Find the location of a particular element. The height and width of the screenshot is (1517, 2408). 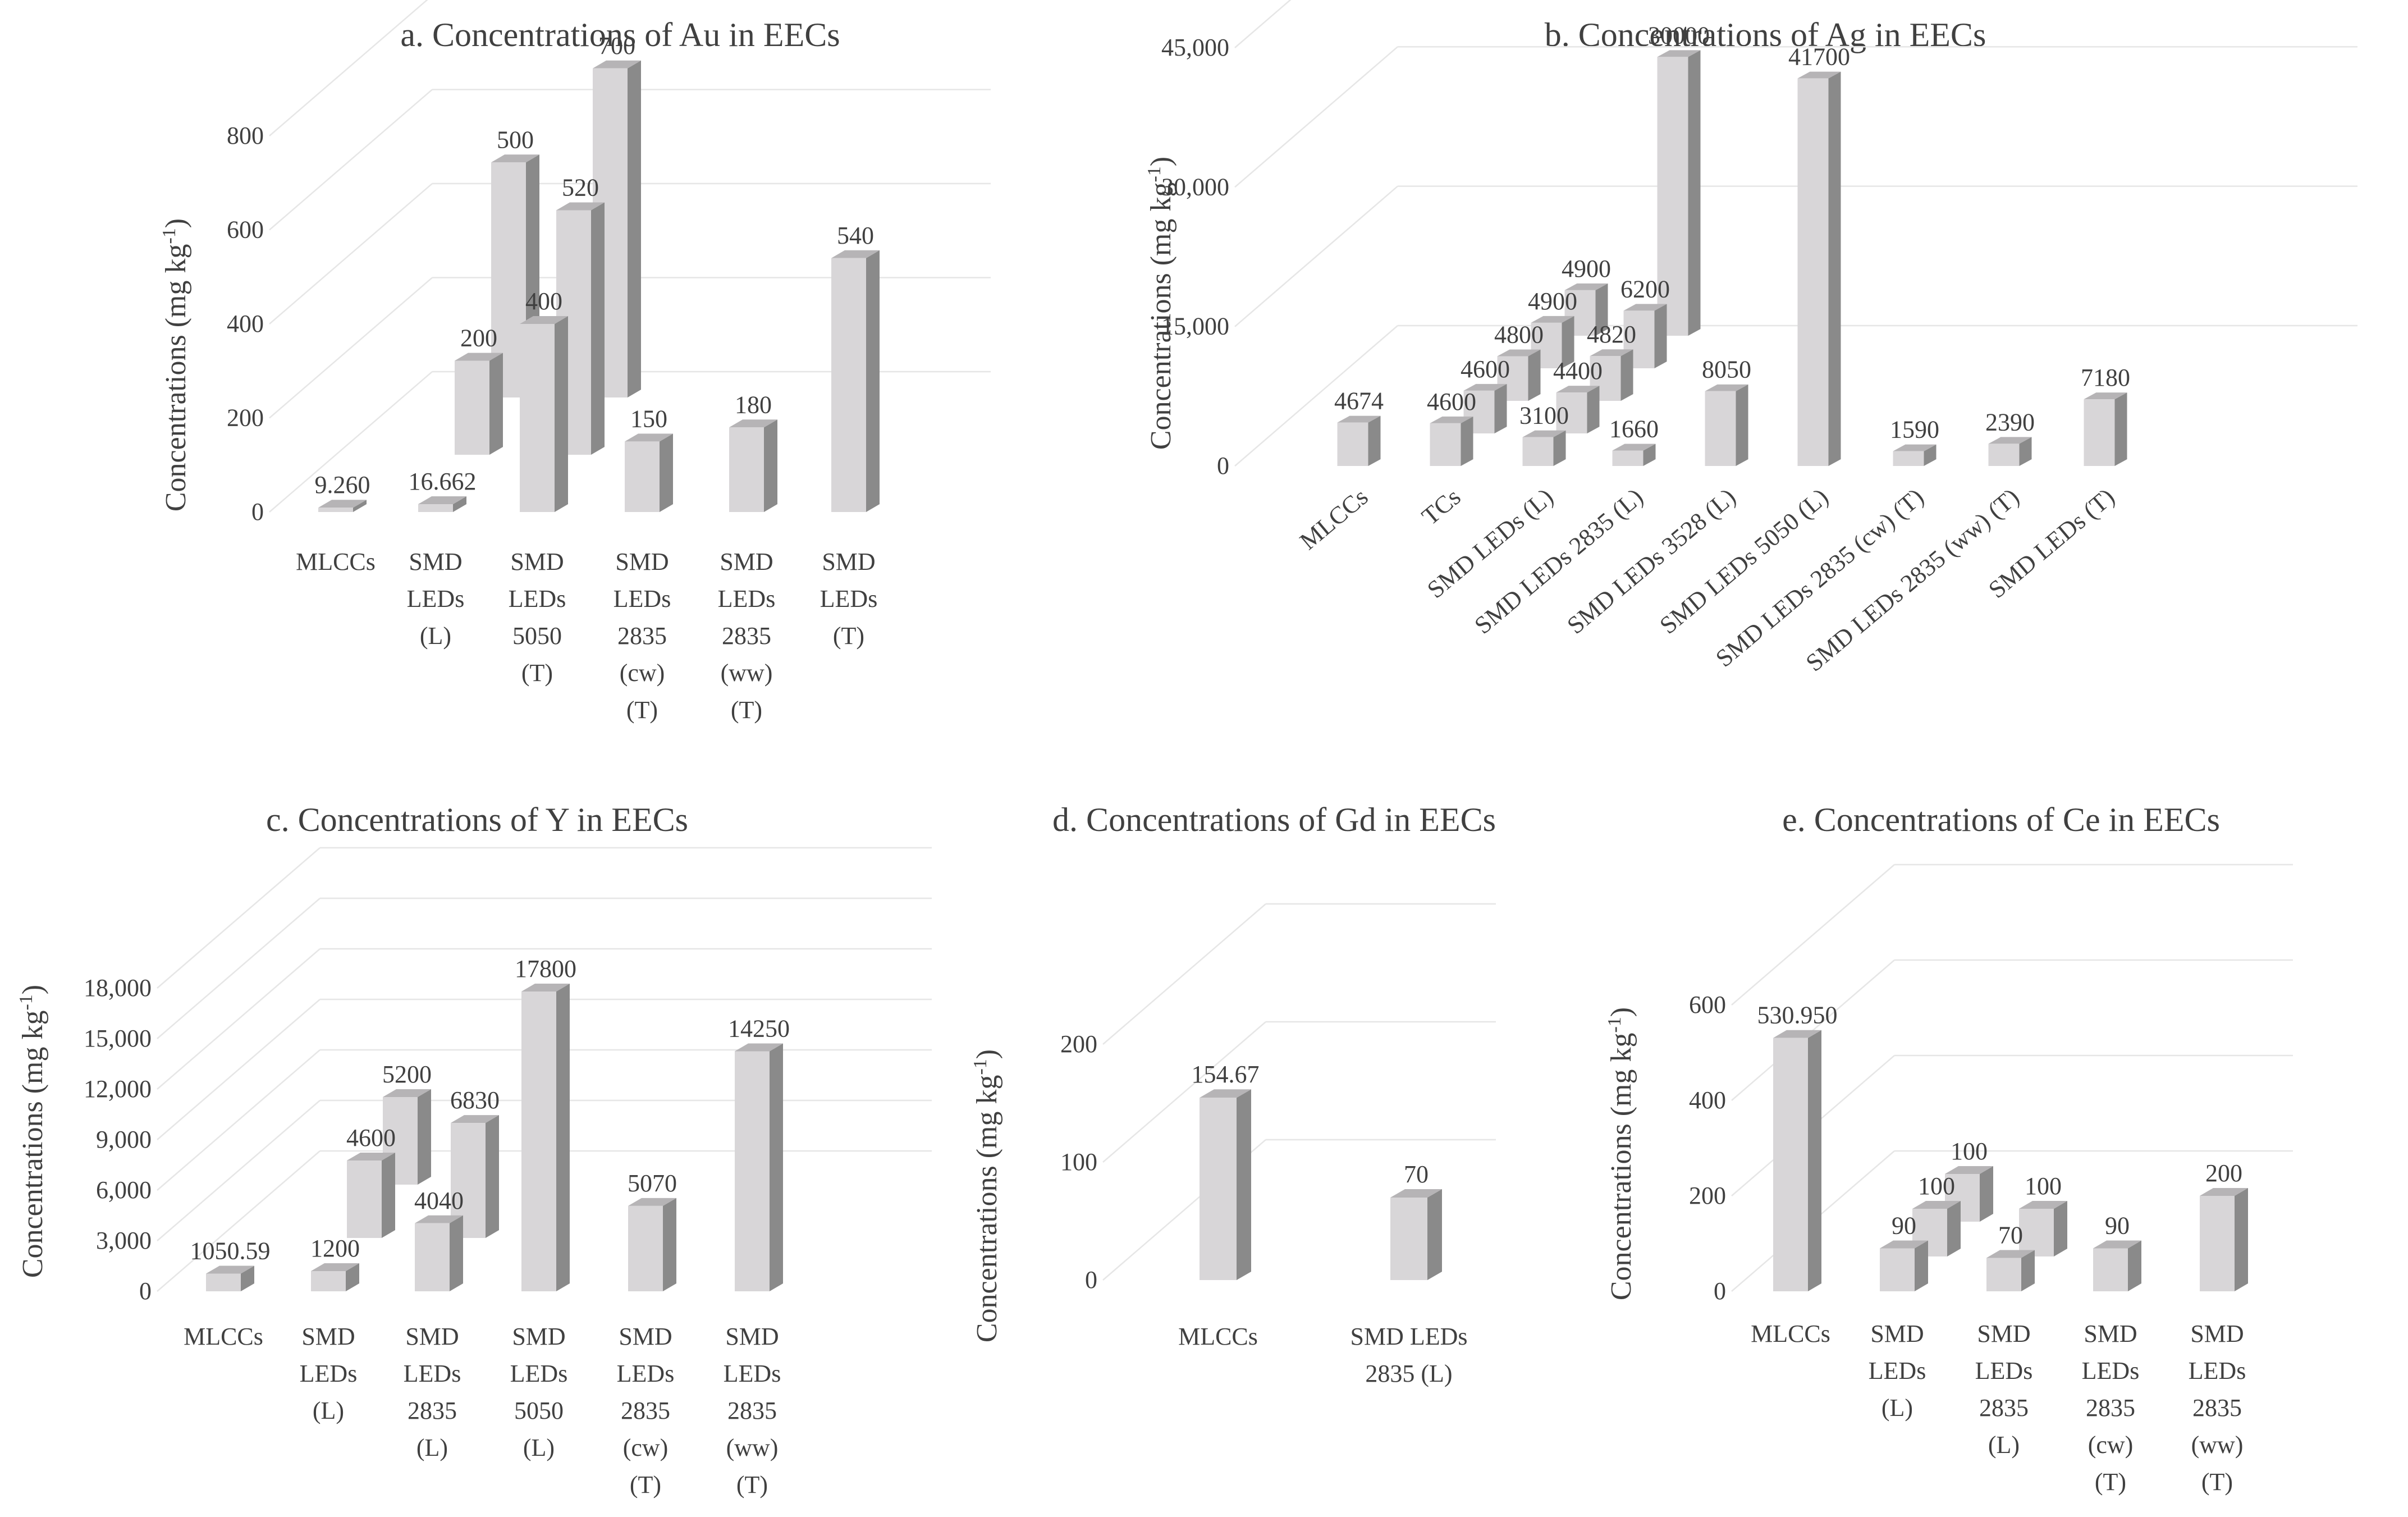

data-label: 4600 is located at coordinates (371, 1138).